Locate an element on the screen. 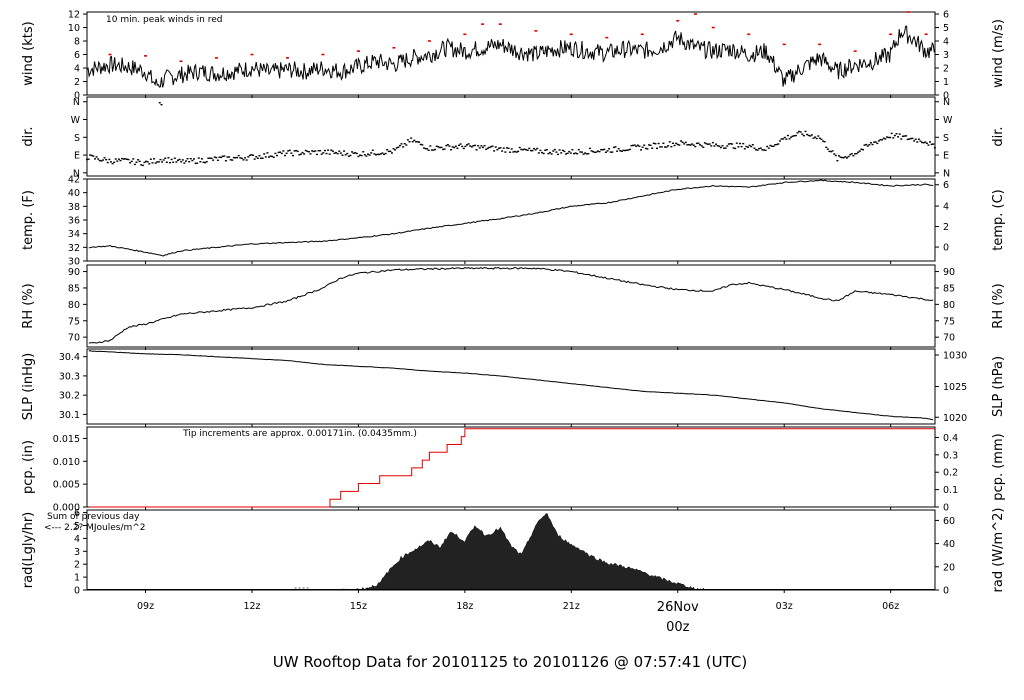  time-tick-label: 03z is located at coordinates (784, 606).